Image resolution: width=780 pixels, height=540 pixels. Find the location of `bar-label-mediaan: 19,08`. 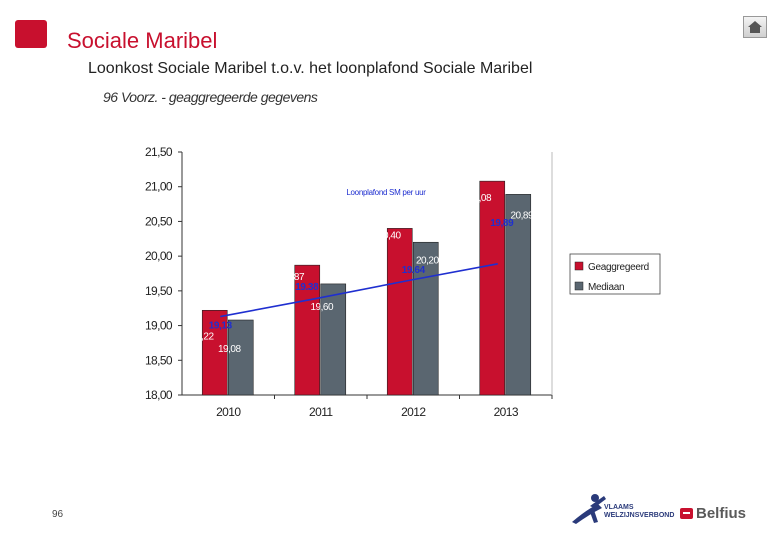

bar-label-mediaan: 19,08 is located at coordinates (229, 349).